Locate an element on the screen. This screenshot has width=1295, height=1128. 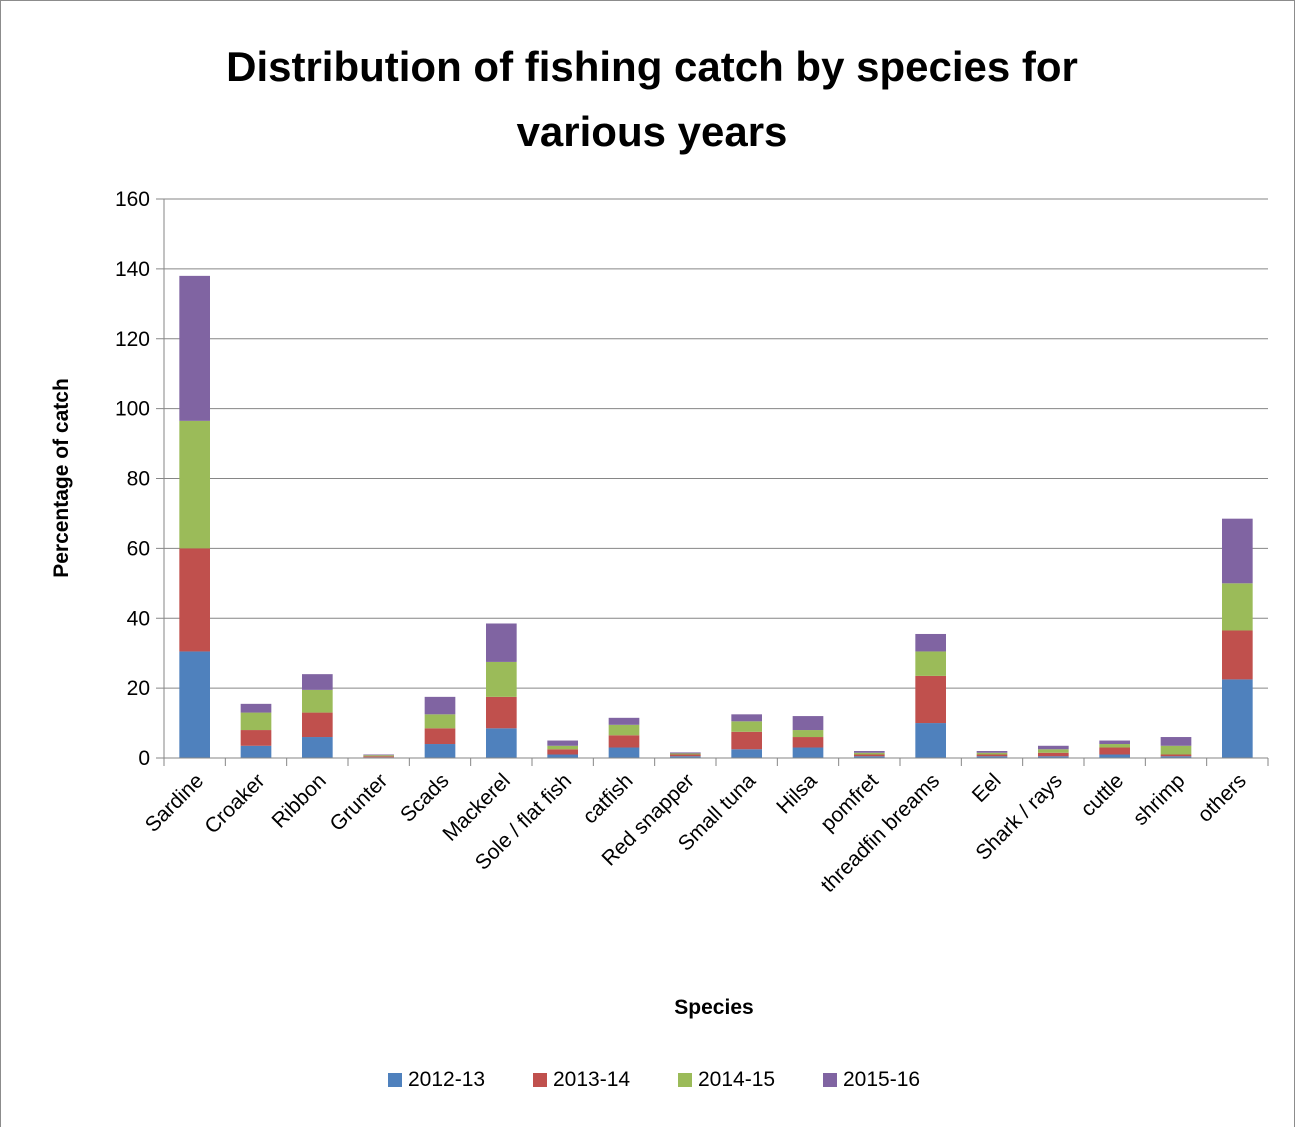
legend-label-3: 2015-16 is located at coordinates (881, 1079).